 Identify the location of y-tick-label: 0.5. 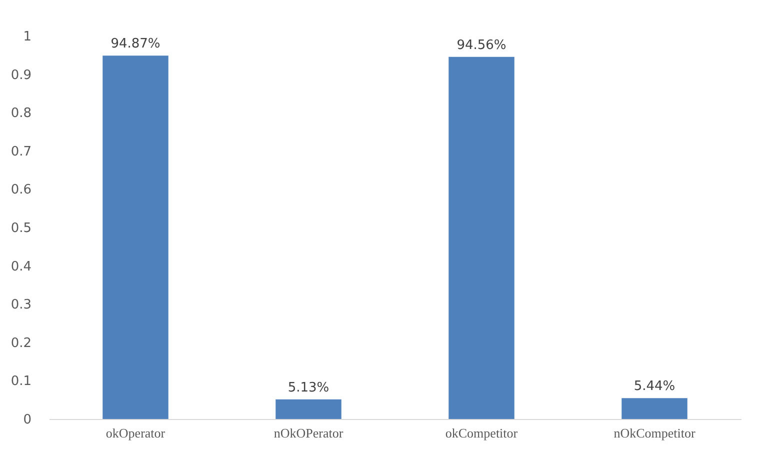
(21, 228).